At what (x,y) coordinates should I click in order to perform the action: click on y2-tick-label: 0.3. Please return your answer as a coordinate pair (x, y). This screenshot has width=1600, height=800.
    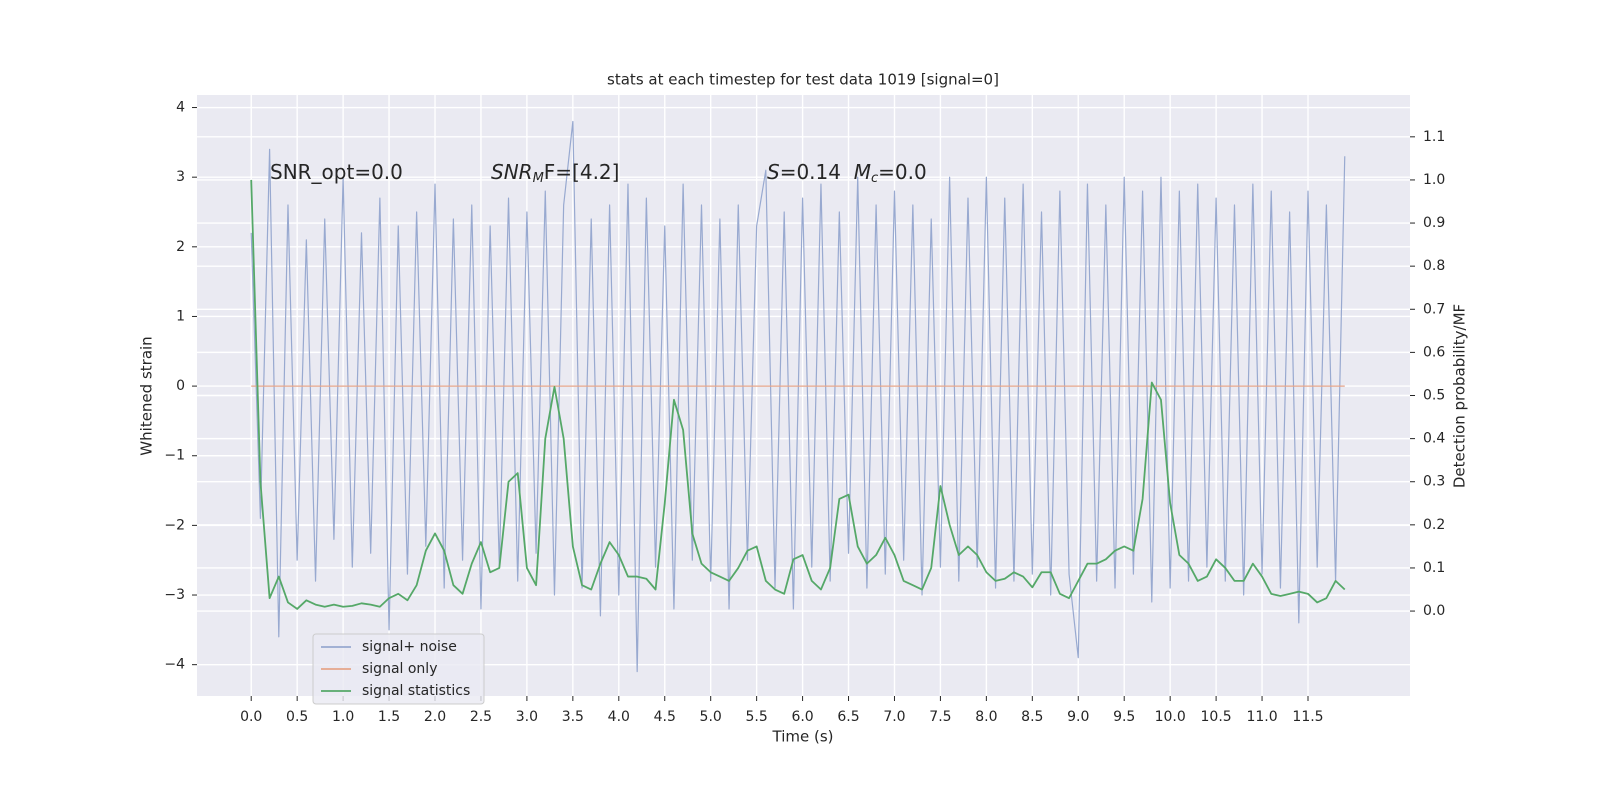
    Looking at the image, I should click on (1434, 482).